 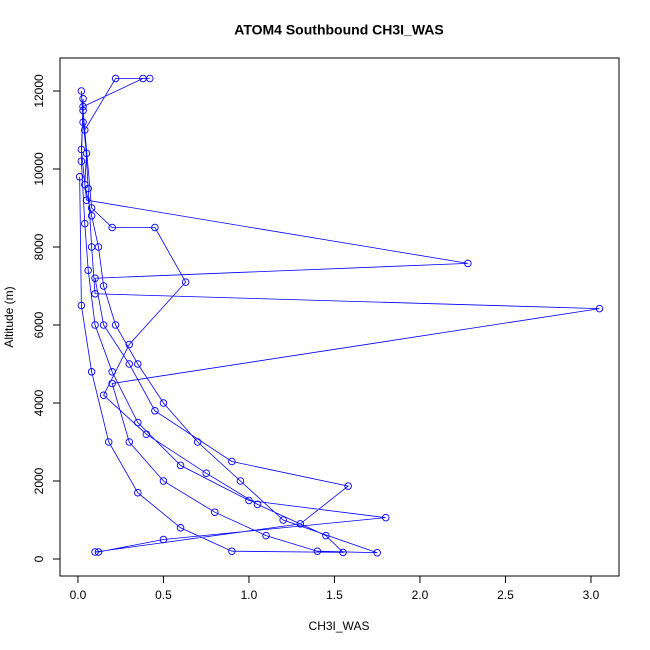 What do you see at coordinates (591, 595) in the screenshot?
I see `x-tick-label: 3.0` at bounding box center [591, 595].